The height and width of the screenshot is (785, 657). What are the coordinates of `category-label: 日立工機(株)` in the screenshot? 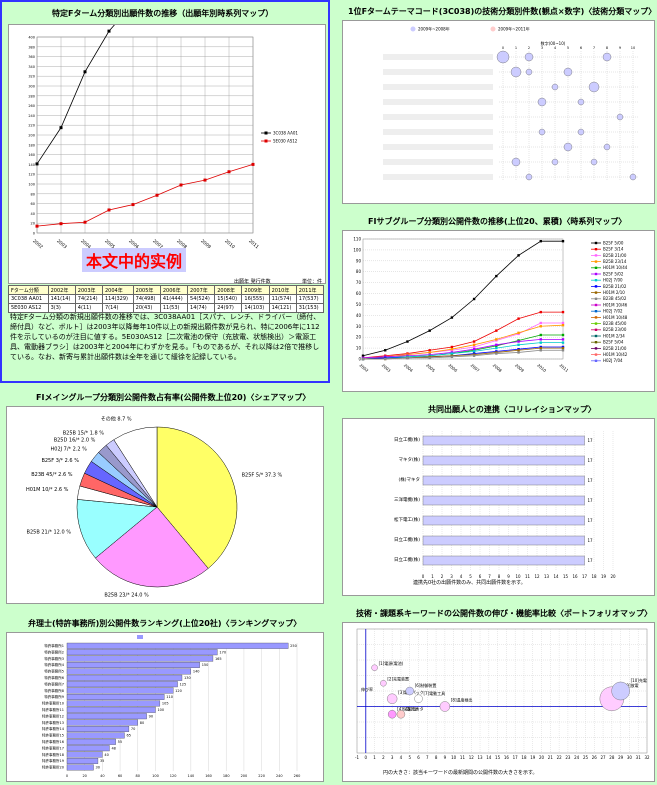 It's located at (407, 439).